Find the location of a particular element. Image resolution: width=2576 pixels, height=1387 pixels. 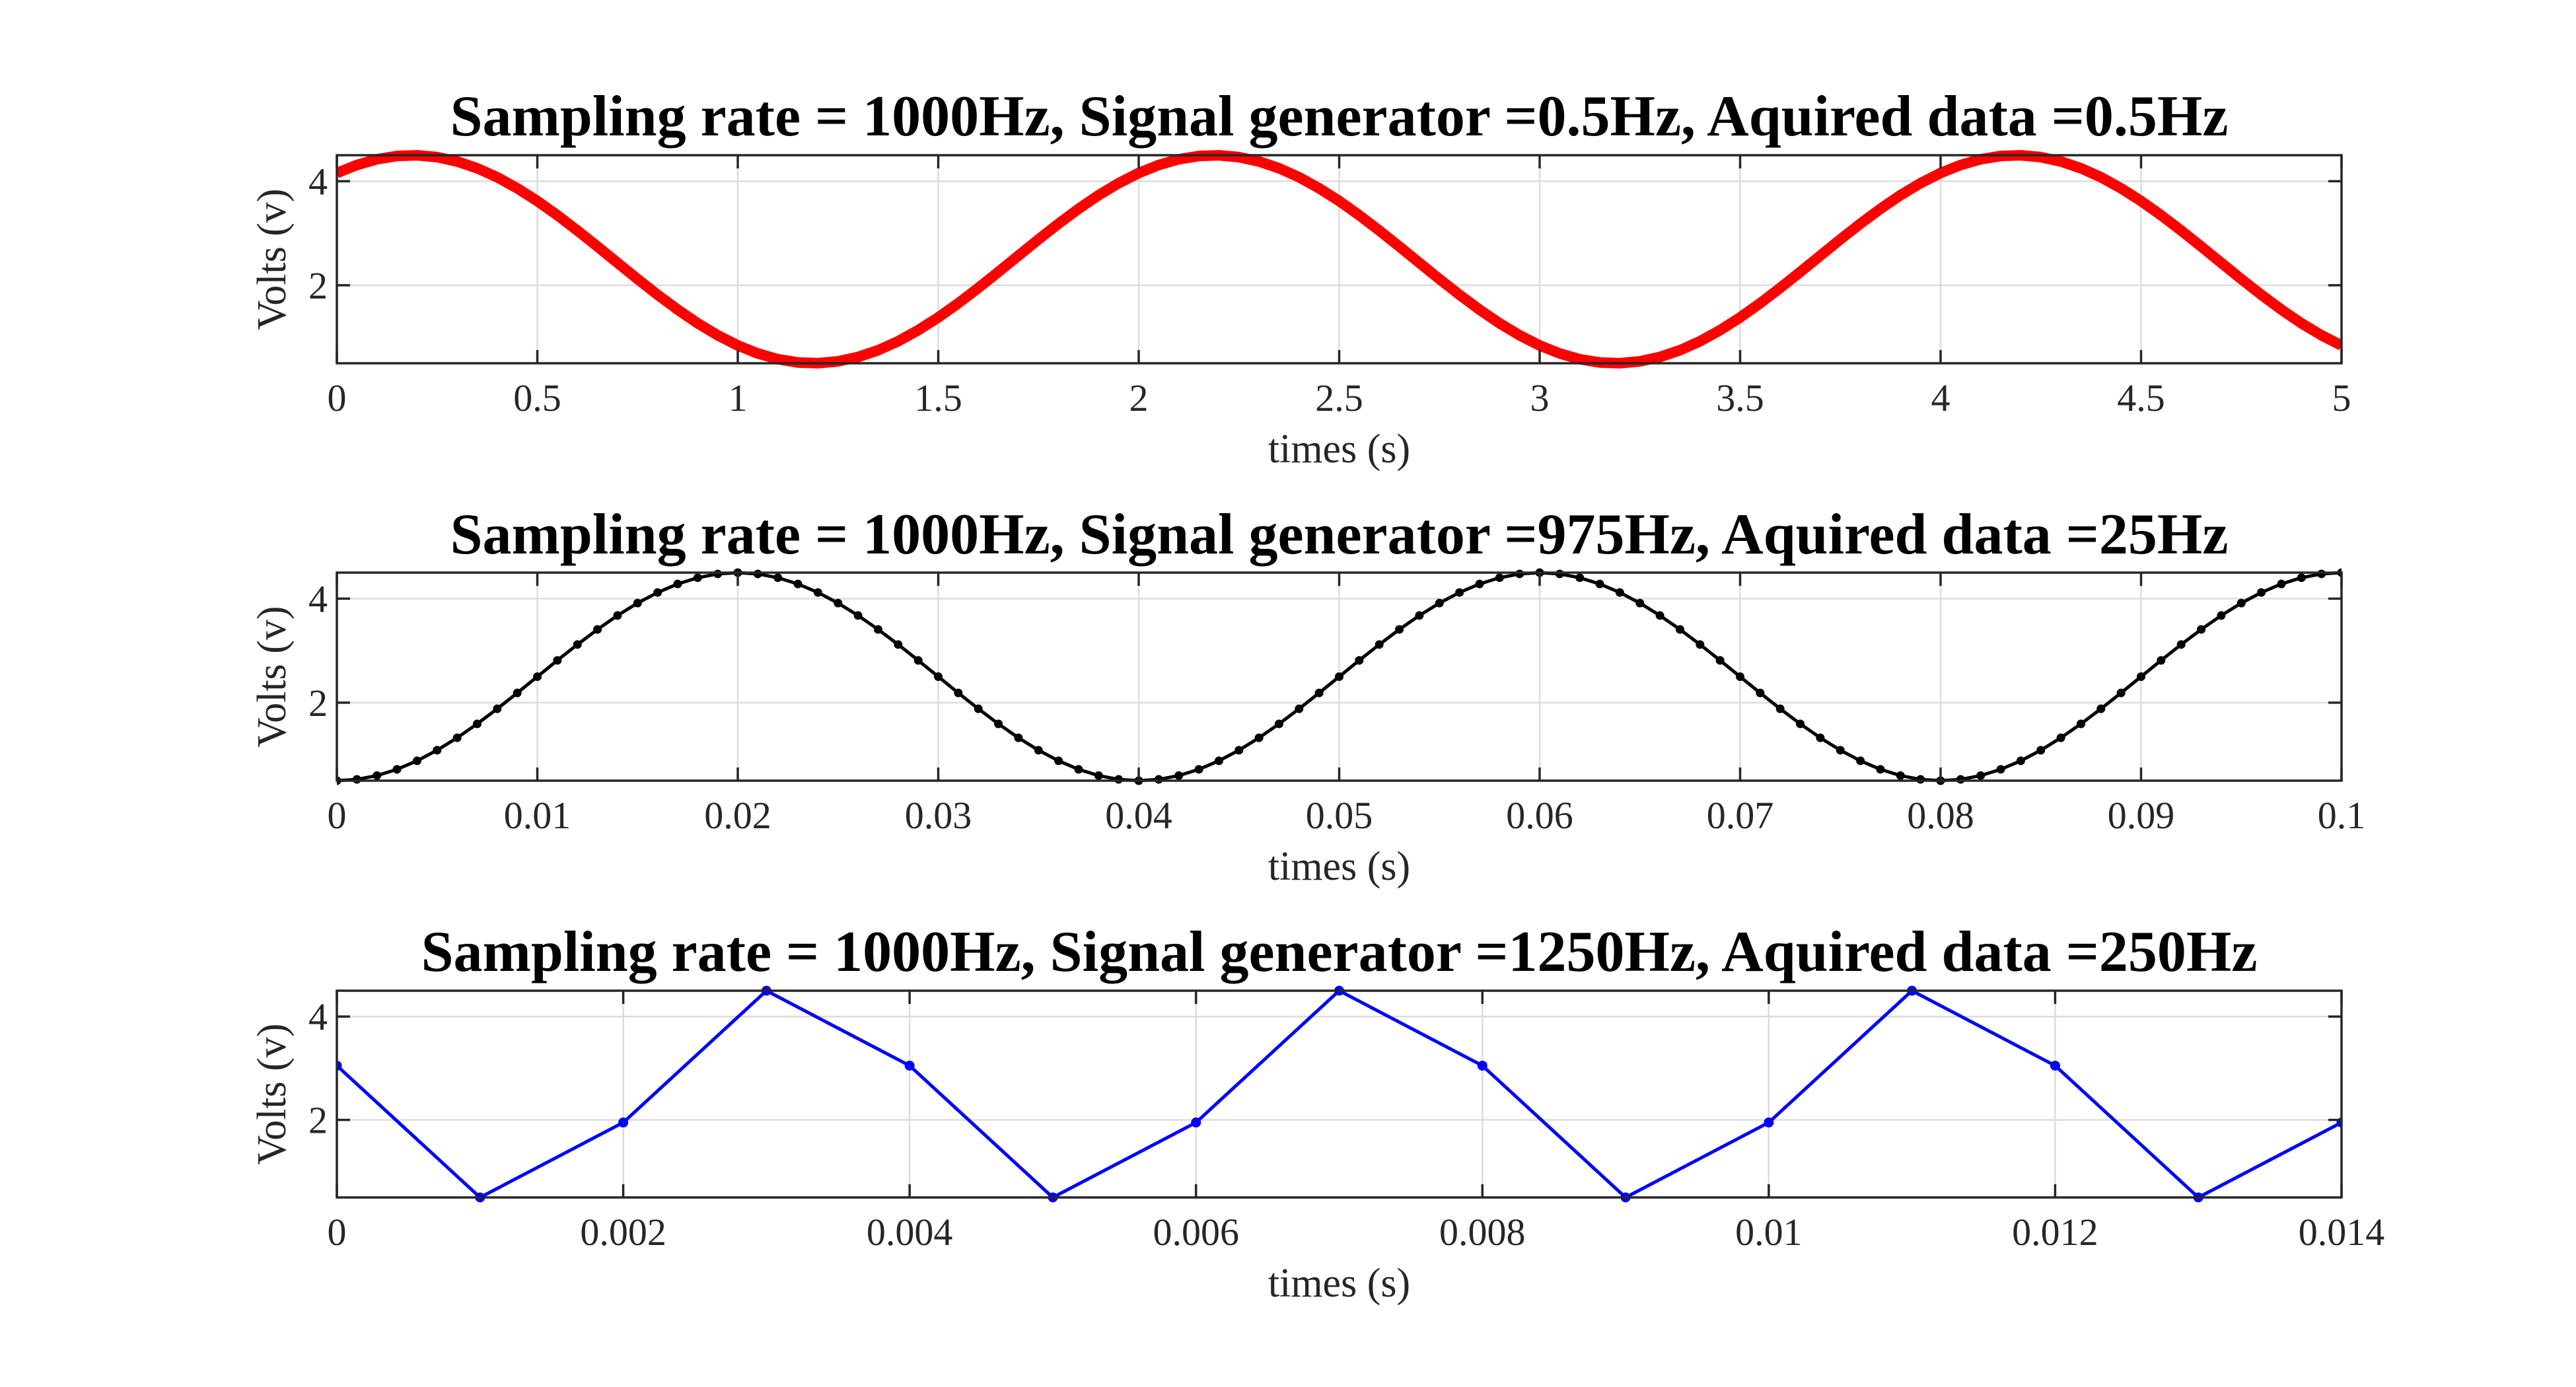

x-tick-label: 2 is located at coordinates (1139, 397).